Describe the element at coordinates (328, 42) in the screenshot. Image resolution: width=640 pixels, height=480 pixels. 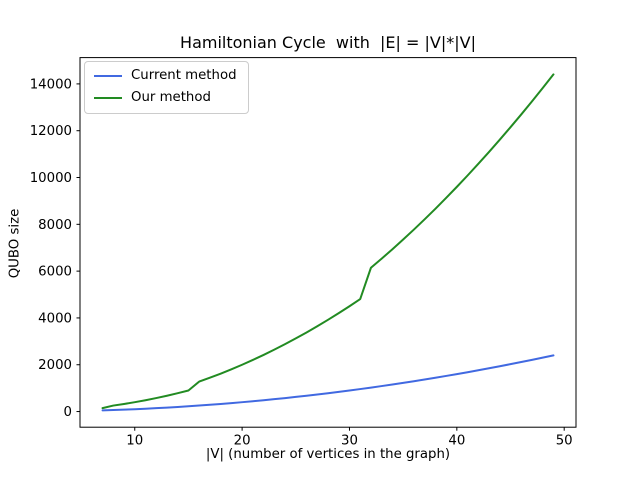
I see `chart-title: Hamiltonian Cycle with |E| = |V|*|V|` at that location.